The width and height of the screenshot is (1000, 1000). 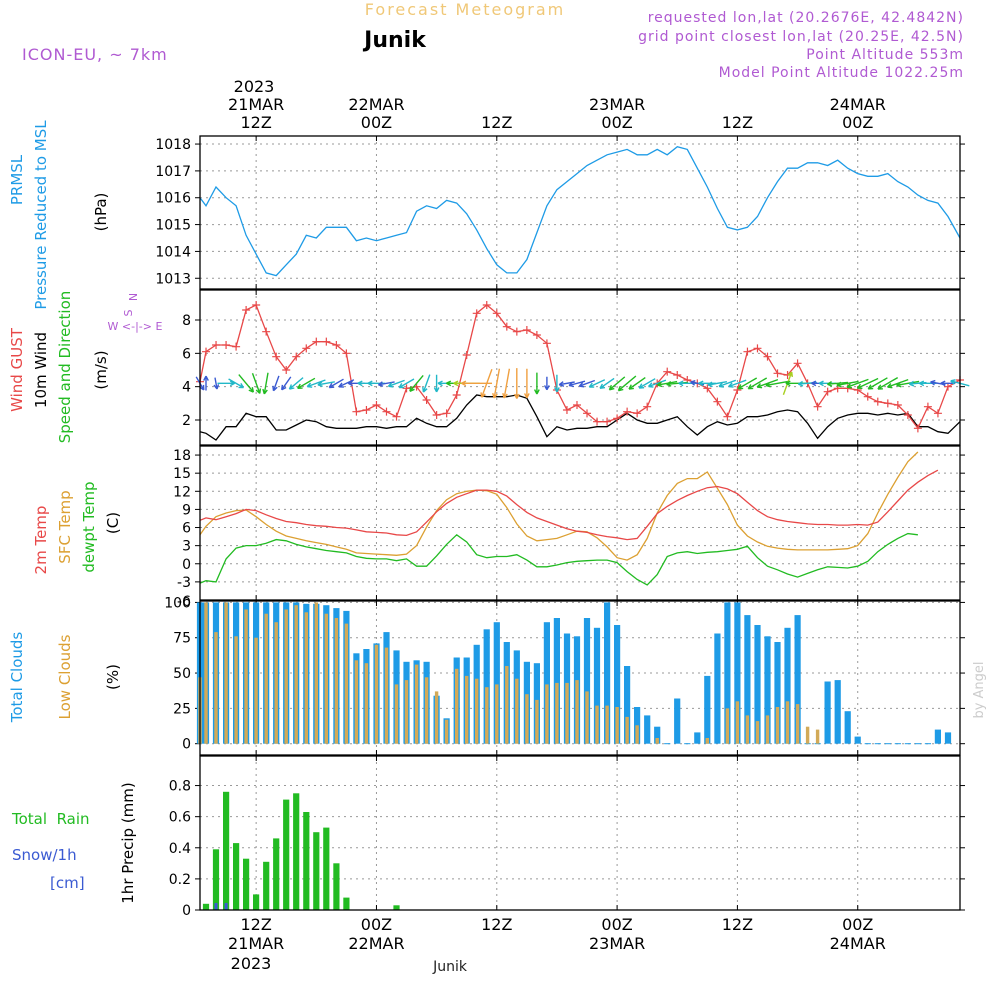 I want to click on pressure-ytick-label-4: 1017, so click(x=173, y=172).